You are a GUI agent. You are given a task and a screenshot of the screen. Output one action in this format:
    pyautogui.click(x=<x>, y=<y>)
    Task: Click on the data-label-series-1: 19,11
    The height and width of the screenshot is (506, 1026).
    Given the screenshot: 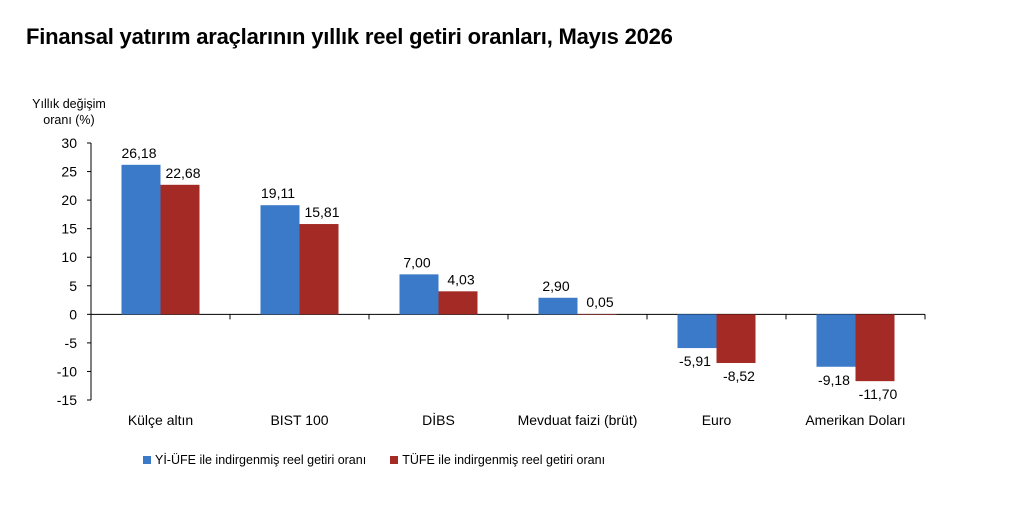 What is the action you would take?
    pyautogui.click(x=278, y=193)
    